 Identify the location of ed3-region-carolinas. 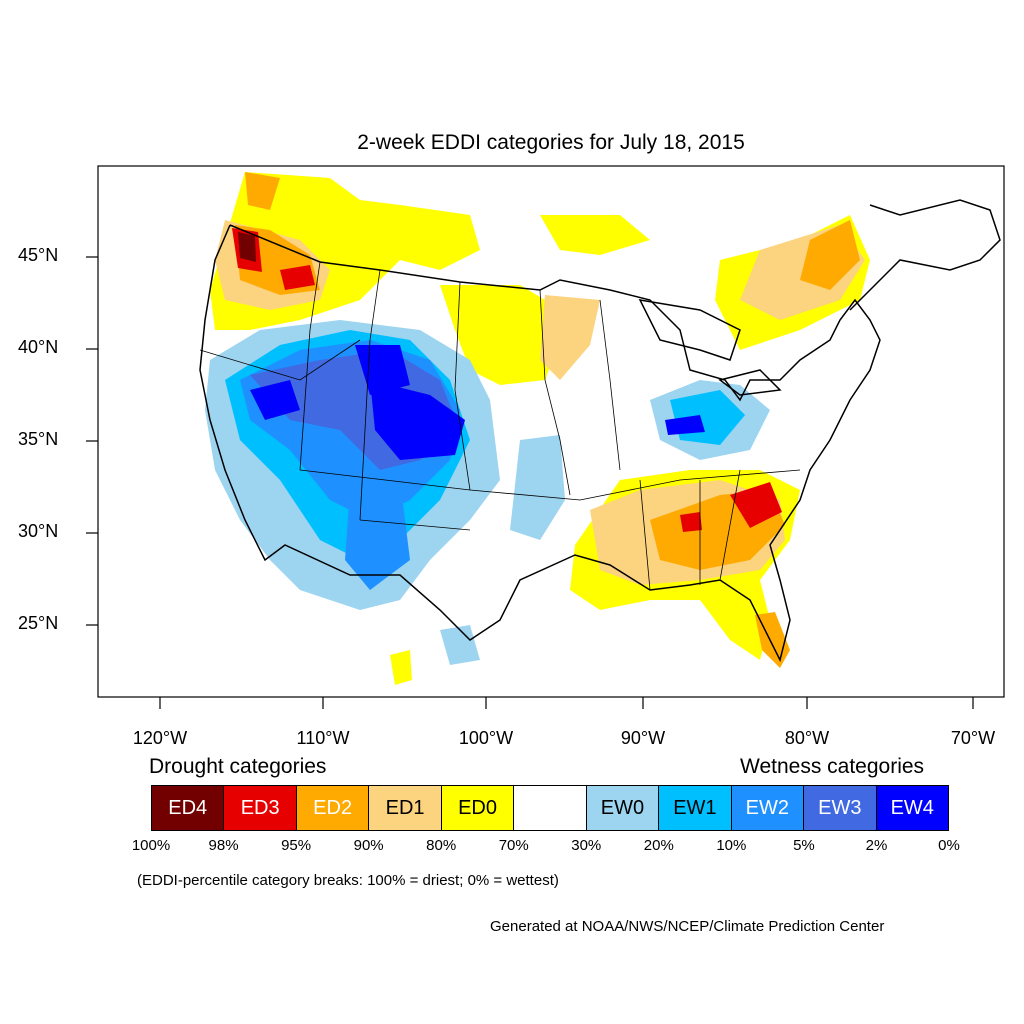
(756, 505).